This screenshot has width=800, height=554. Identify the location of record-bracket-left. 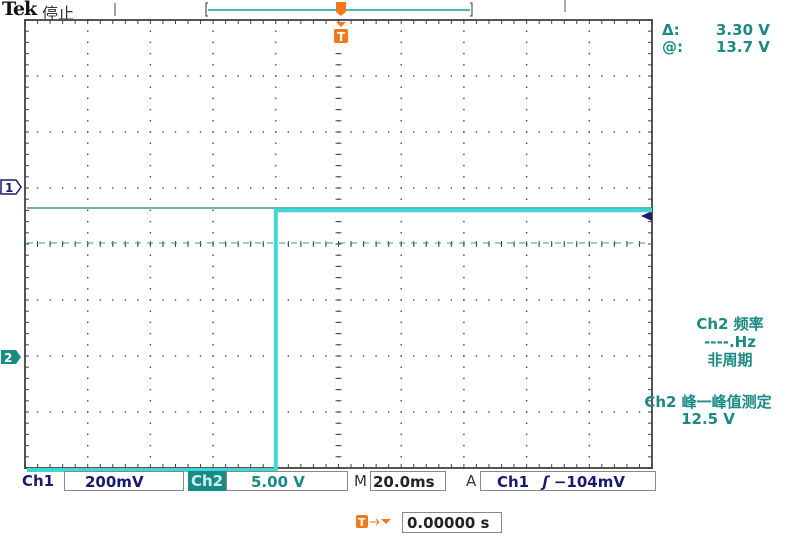
(206, 9).